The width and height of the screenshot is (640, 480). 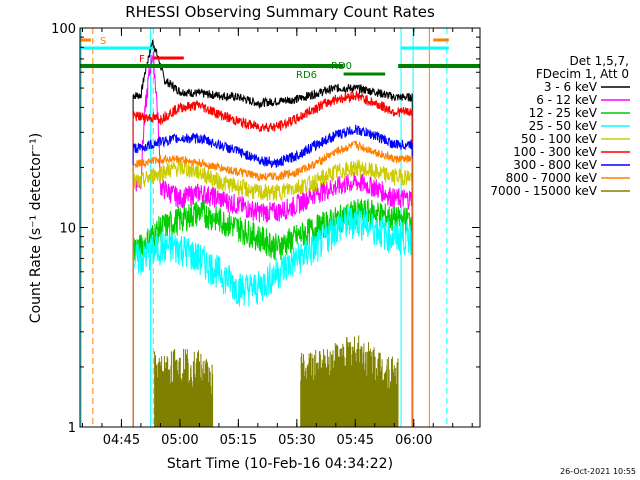 What do you see at coordinates (598, 471) in the screenshot?
I see `footer-timestamp: 26-Oct-2021 10:55` at bounding box center [598, 471].